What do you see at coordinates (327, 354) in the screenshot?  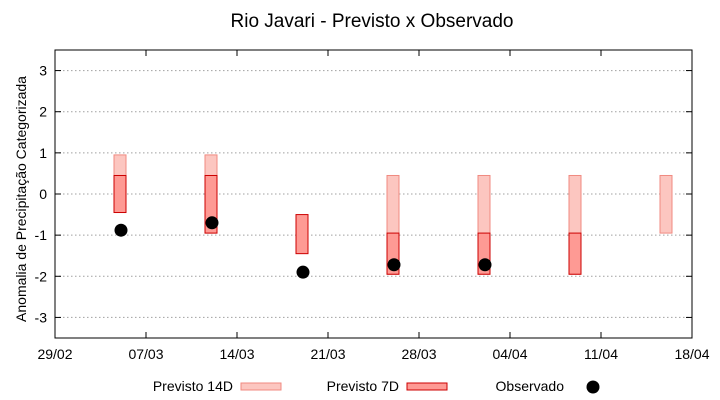 I see `x-tick-label: 21/03` at bounding box center [327, 354].